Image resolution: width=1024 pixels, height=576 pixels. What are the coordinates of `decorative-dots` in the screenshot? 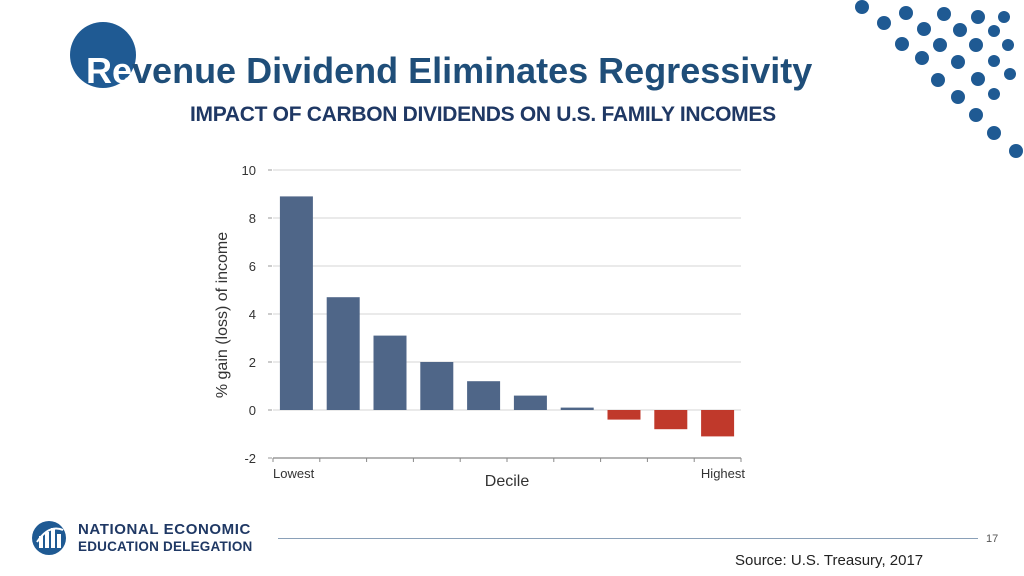 It's located at (939, 79).